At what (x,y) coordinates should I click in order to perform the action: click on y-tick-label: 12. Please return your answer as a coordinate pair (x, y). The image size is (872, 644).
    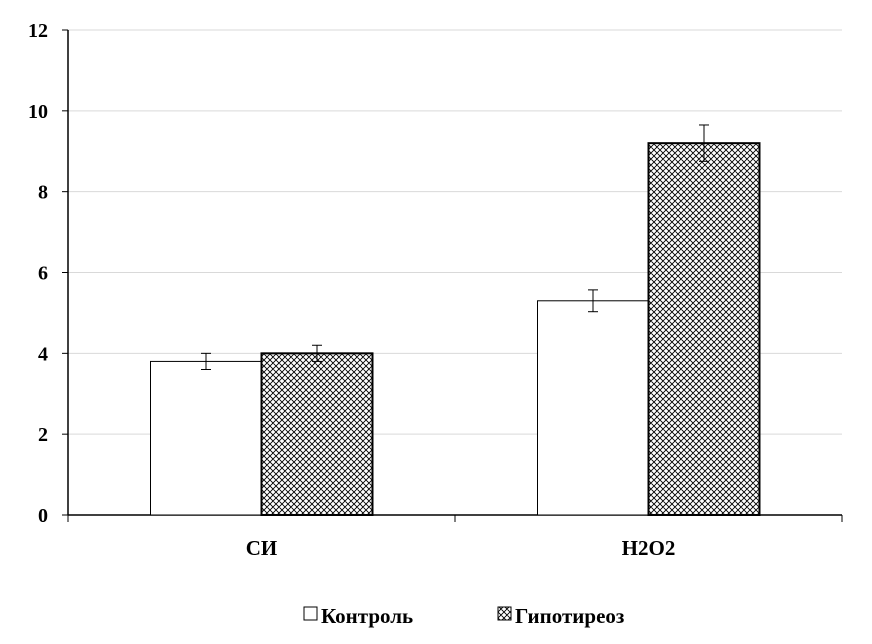
    Looking at the image, I should click on (38, 31).